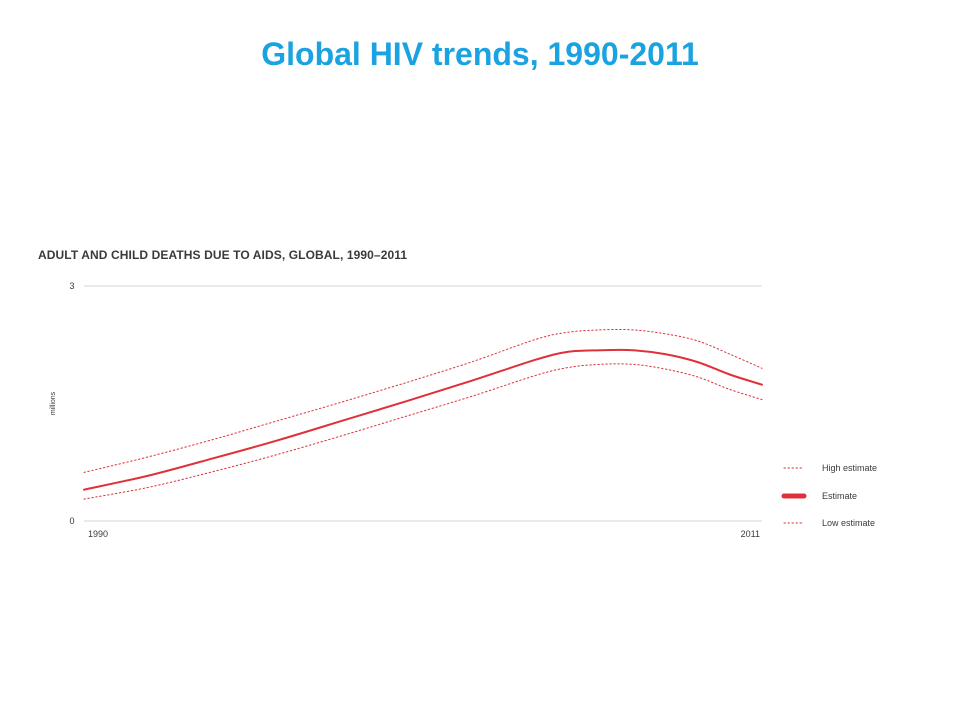  Describe the element at coordinates (750, 534) in the screenshot. I see `x-tick-label: 2011` at that location.